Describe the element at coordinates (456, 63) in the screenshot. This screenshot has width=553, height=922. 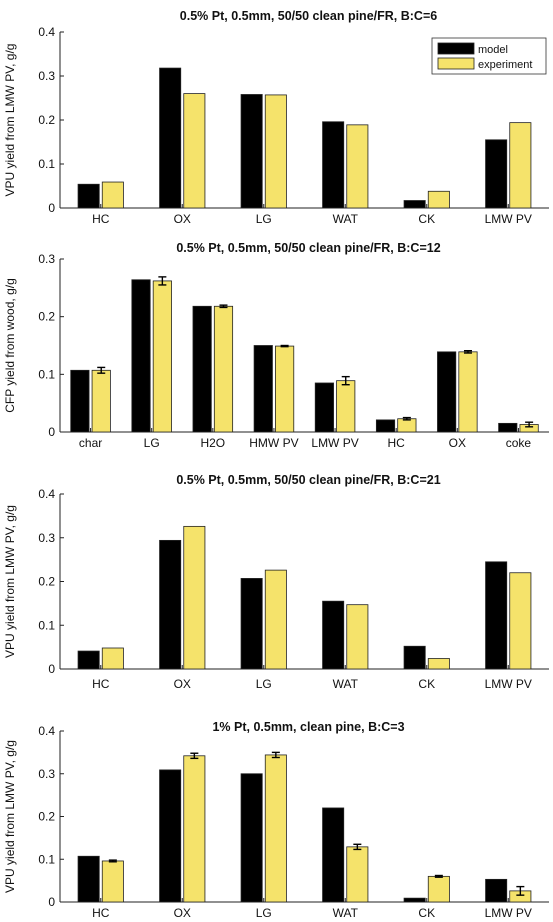
I see `legend-swatch-experiment` at that location.